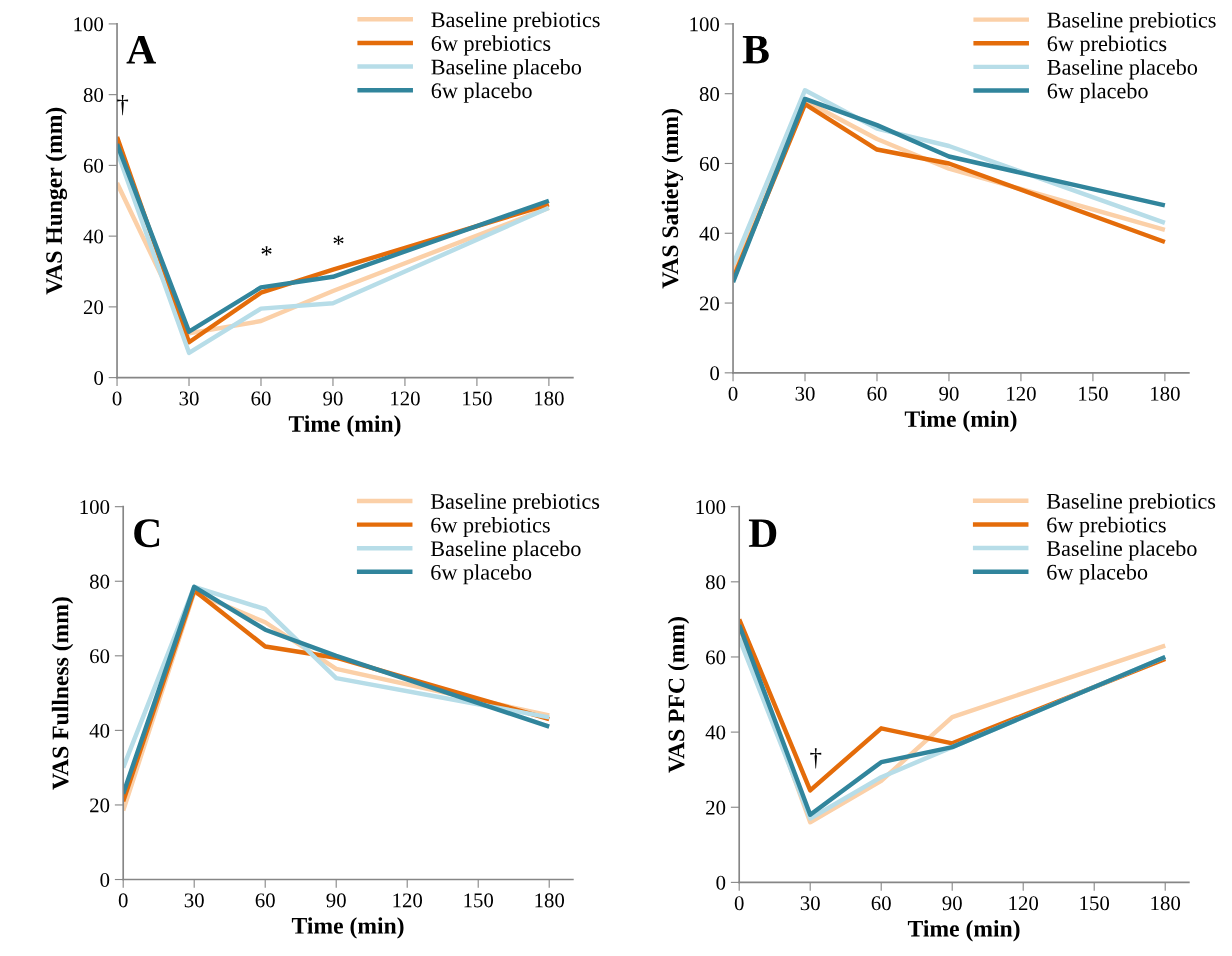  I want to click on y-axis-title: VAS Fullness (mm), so click(62, 693).